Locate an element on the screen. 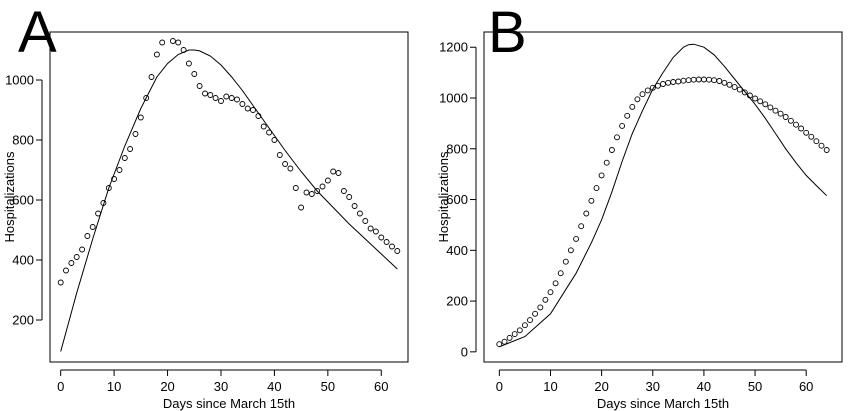 Image resolution: width=850 pixels, height=411 pixels. y-tick-label: 200 is located at coordinates (23, 320).